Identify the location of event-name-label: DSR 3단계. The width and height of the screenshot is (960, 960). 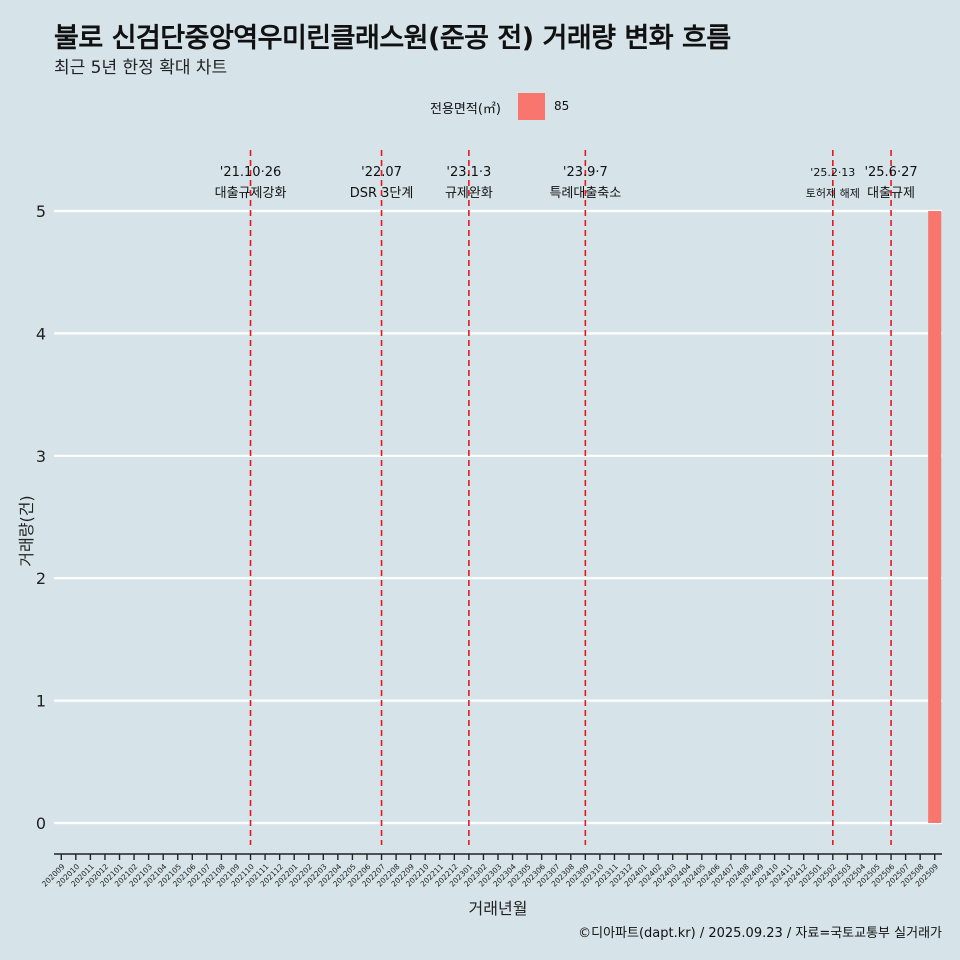
(382, 193).